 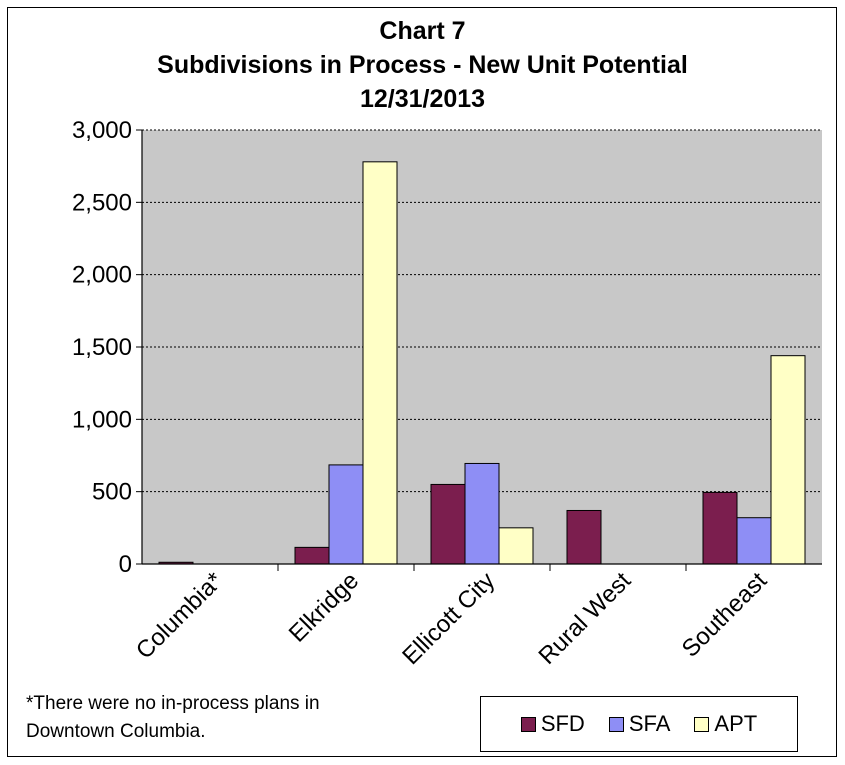 I want to click on legend-item-sfd: SFD, so click(x=552, y=724).